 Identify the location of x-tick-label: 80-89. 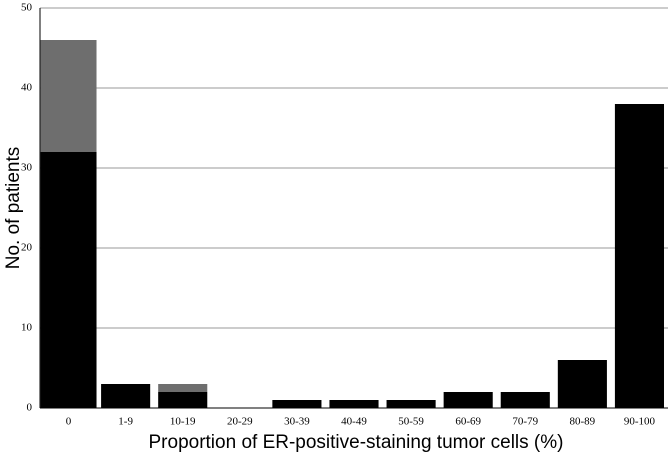
(583, 422).